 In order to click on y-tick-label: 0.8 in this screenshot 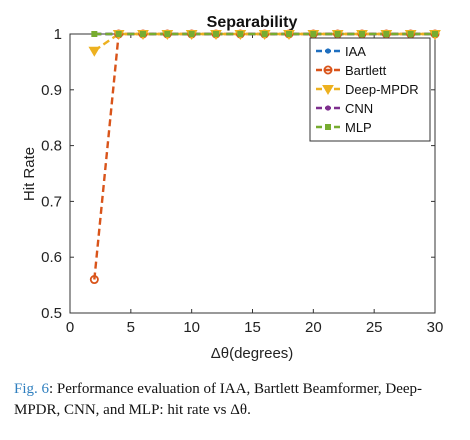, I will do `click(51, 146)`.